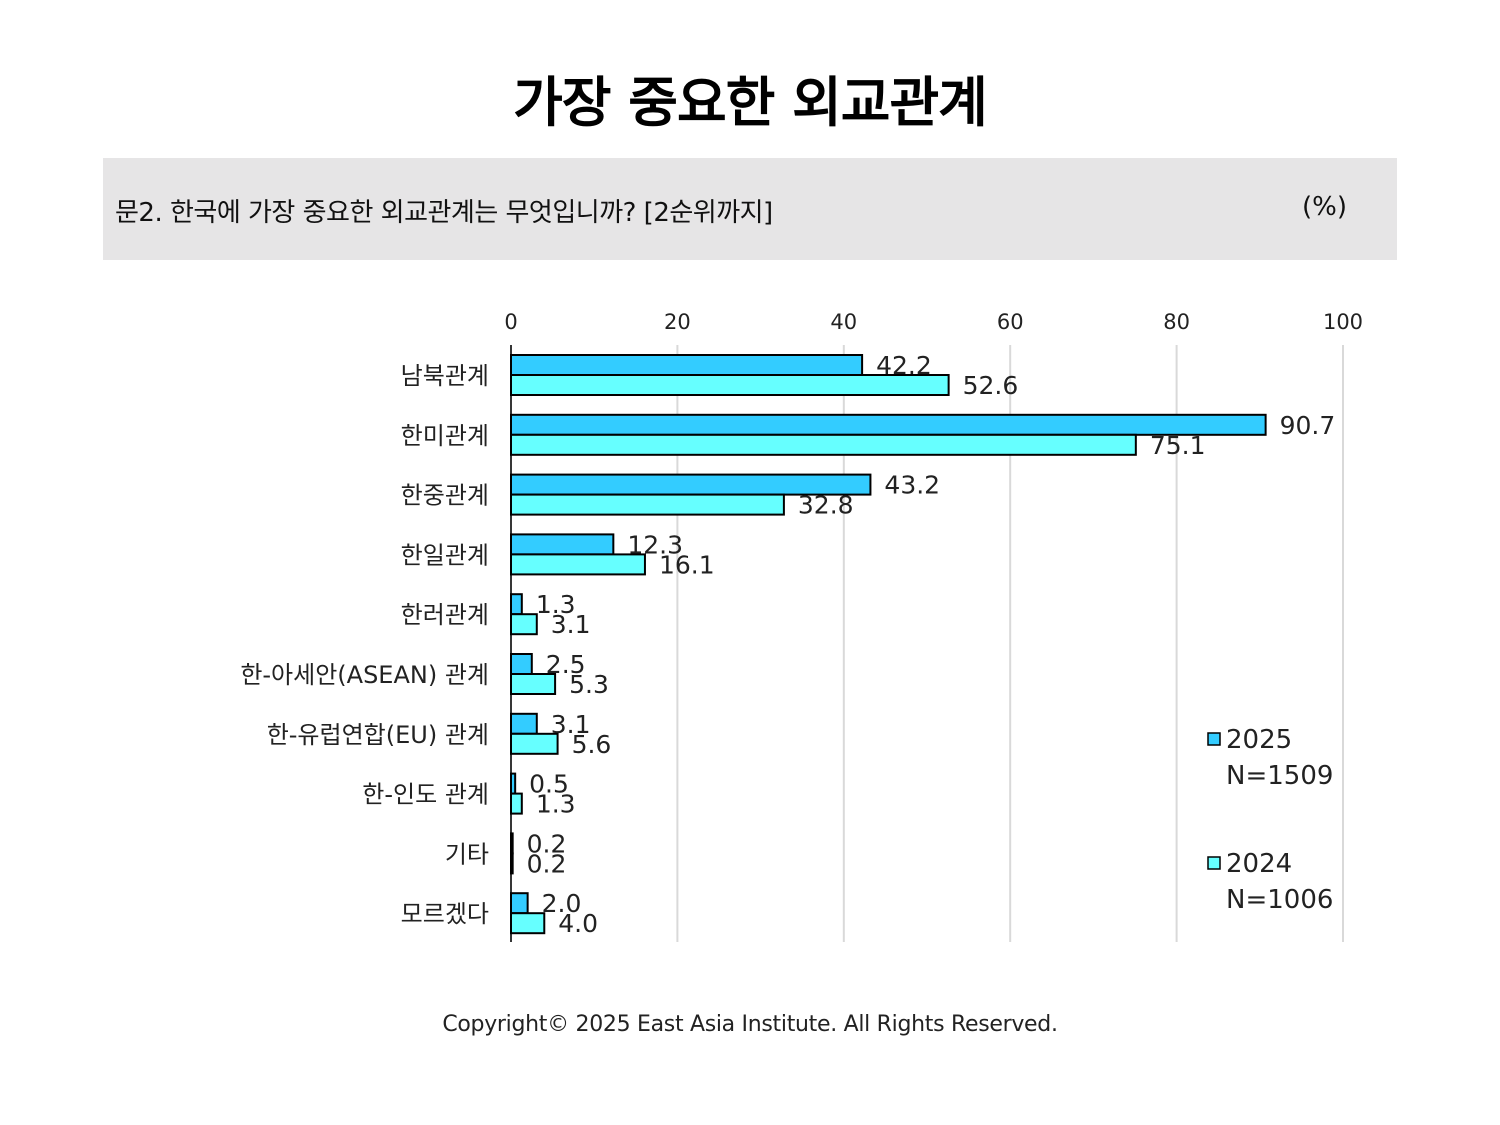 The width and height of the screenshot is (1500, 1125). Describe the element at coordinates (444, 213) in the screenshot. I see `question-text: 문2. 한국에 가장 중요한 외교관계는 무엇입니까? [2순위까지]` at that location.